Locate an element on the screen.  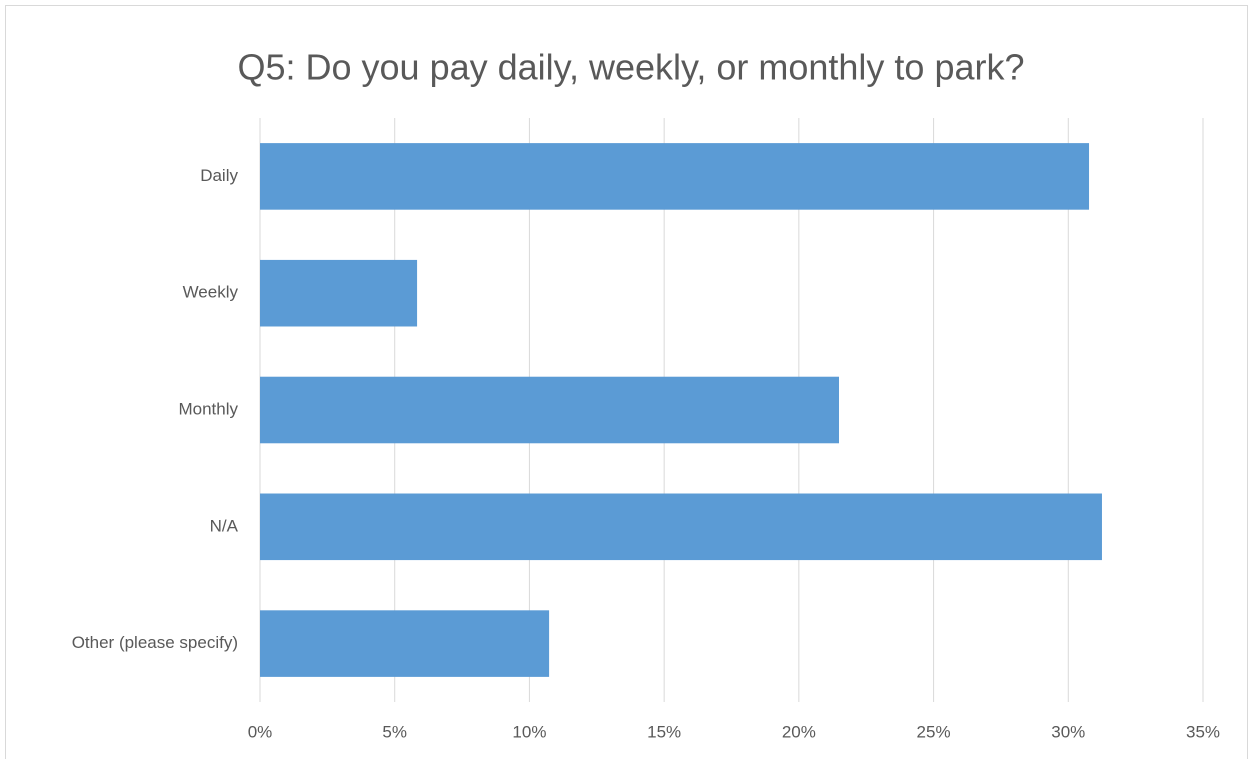
x-tick-label: 5% is located at coordinates (394, 731).